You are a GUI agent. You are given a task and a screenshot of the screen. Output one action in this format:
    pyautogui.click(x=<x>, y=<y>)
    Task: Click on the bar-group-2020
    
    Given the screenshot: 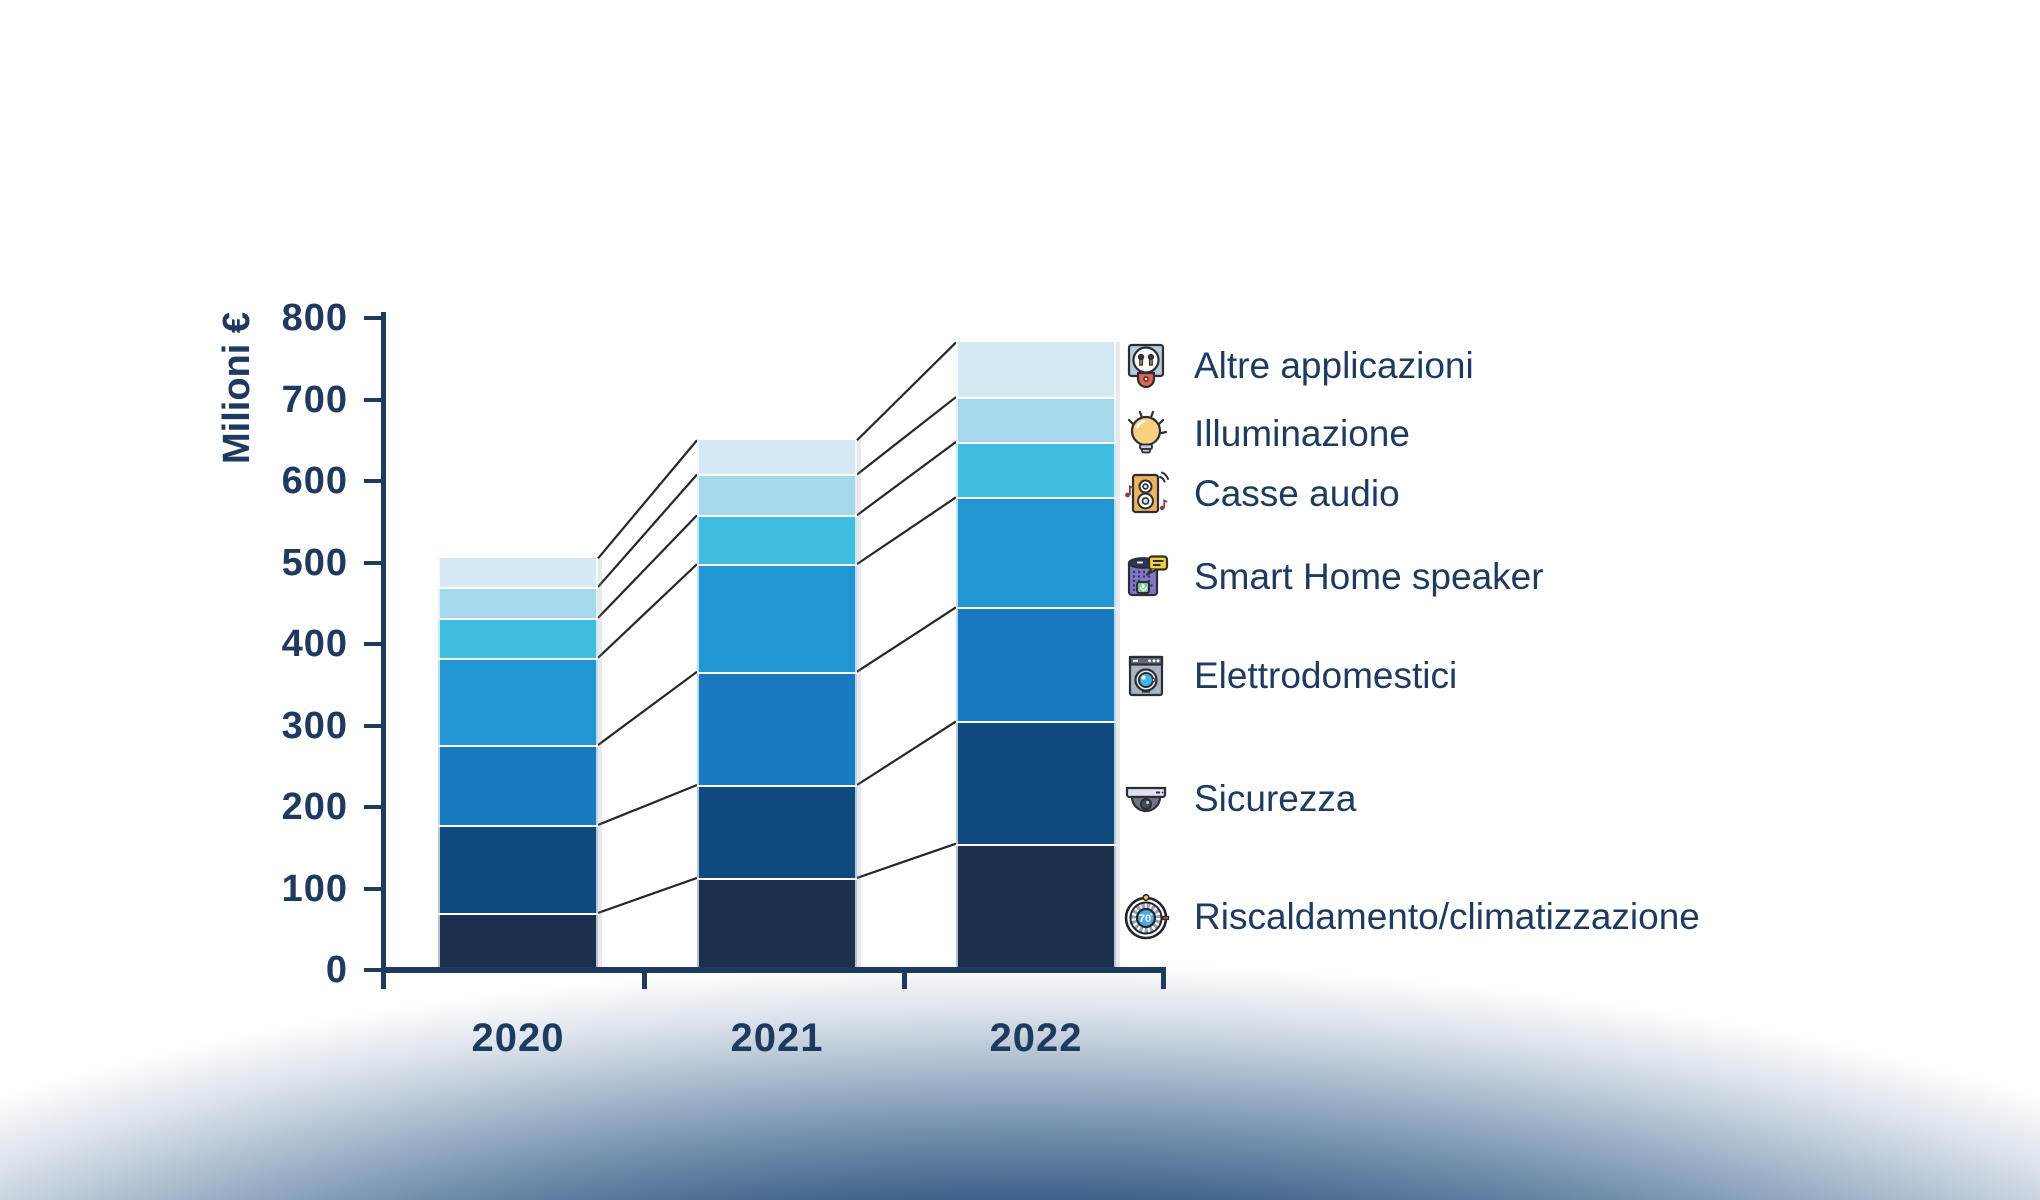 What is the action you would take?
    pyautogui.click(x=518, y=764)
    